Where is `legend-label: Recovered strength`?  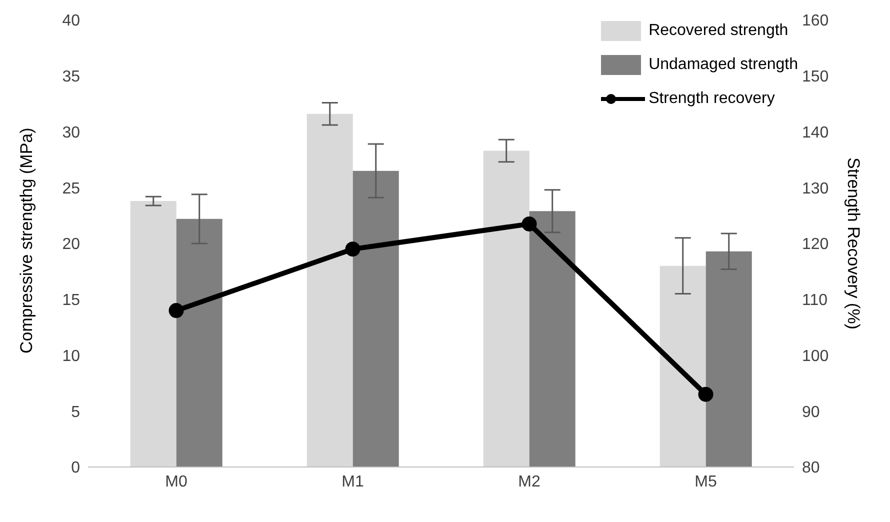
legend-label: Recovered strength is located at coordinates (718, 31).